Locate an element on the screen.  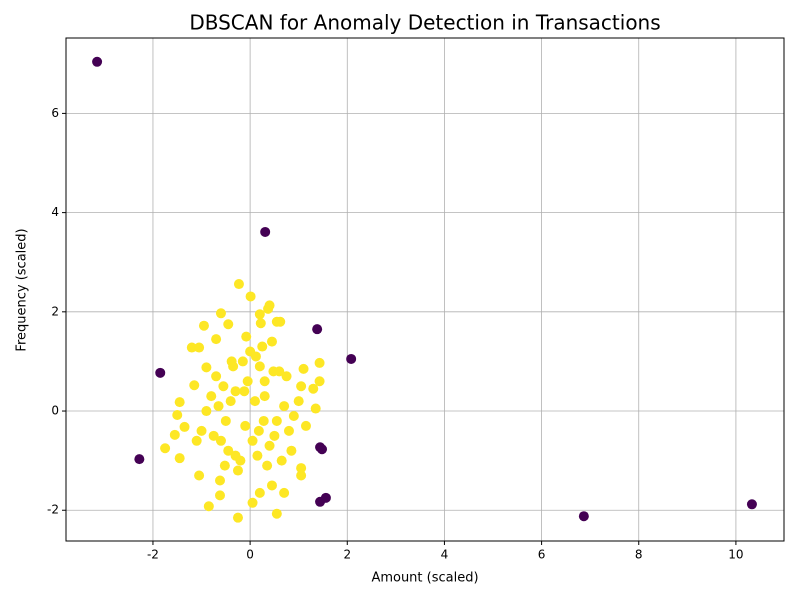
y-tick-label: 0 is located at coordinates (55, 411).